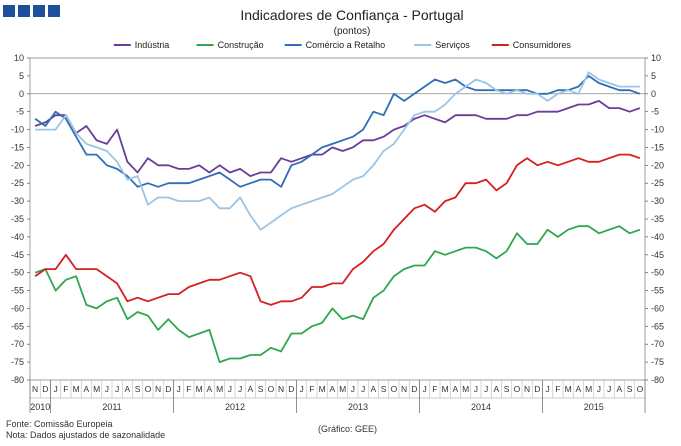 Image resolution: width=681 pixels, height=446 pixels. What do you see at coordinates (17, 219) in the screenshot?
I see `y-tick-label-left: -35` at bounding box center [17, 219].